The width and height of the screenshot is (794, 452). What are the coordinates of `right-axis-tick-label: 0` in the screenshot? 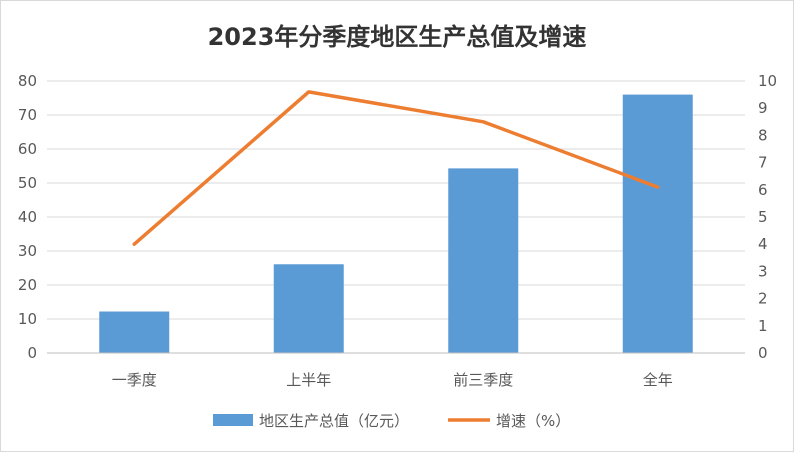 It's located at (763, 353).